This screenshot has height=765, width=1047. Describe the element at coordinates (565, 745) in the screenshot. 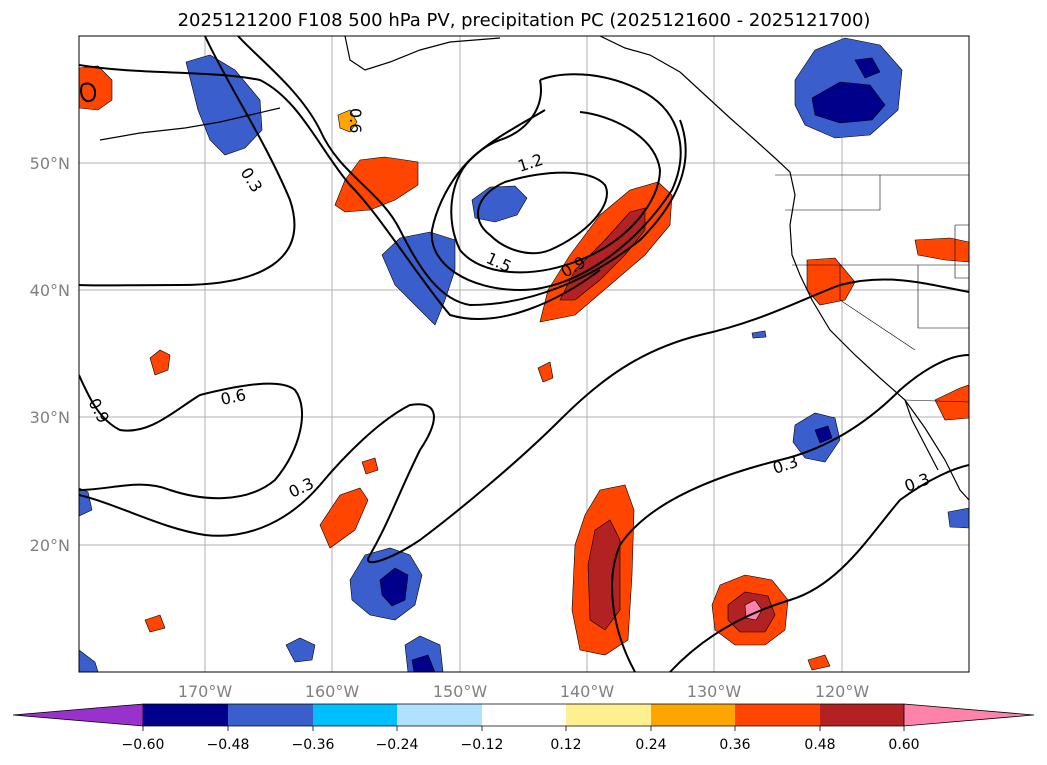

I see `colorbar-tick-label: 0.12` at that location.